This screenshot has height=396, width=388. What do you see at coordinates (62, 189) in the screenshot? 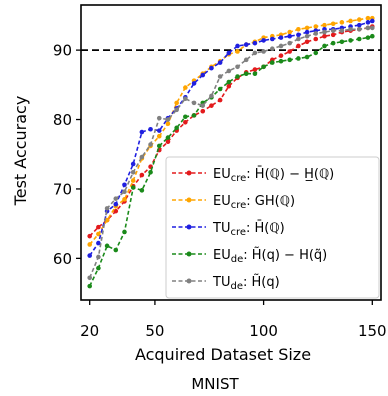
I see `y-tick-label: 70` at bounding box center [62, 189].